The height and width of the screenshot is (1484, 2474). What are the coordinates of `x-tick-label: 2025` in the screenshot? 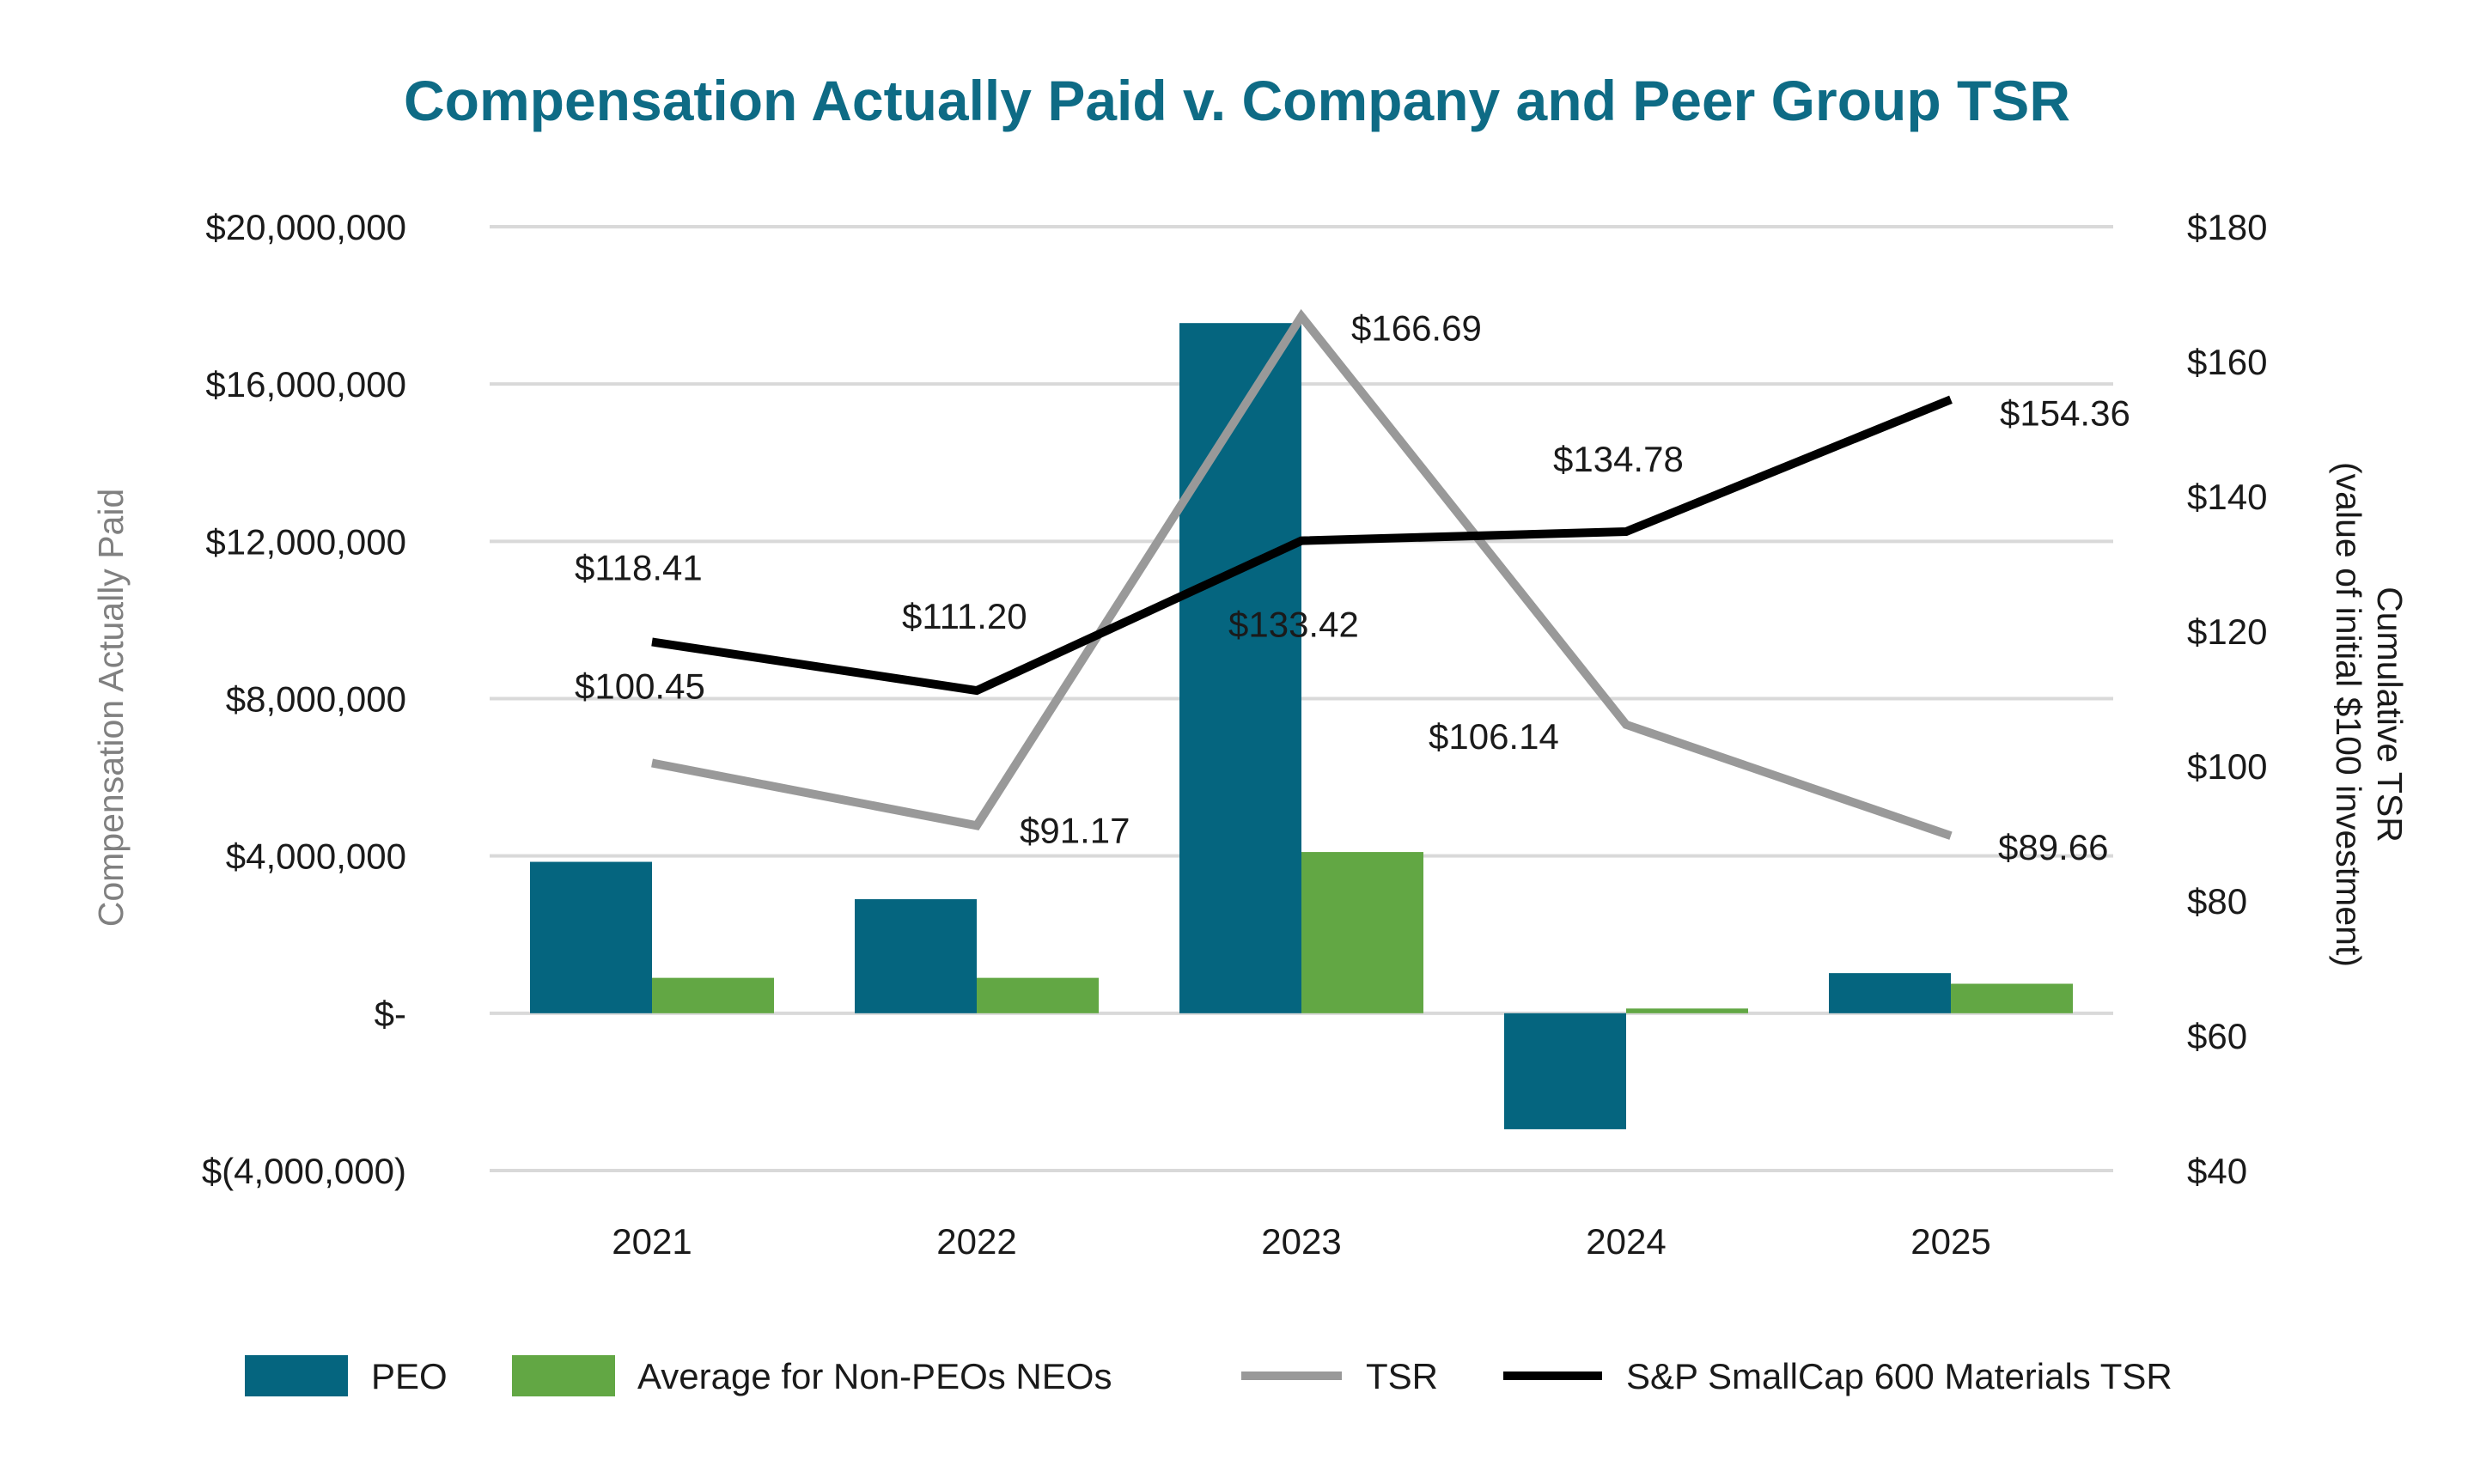 It's located at (1950, 1241).